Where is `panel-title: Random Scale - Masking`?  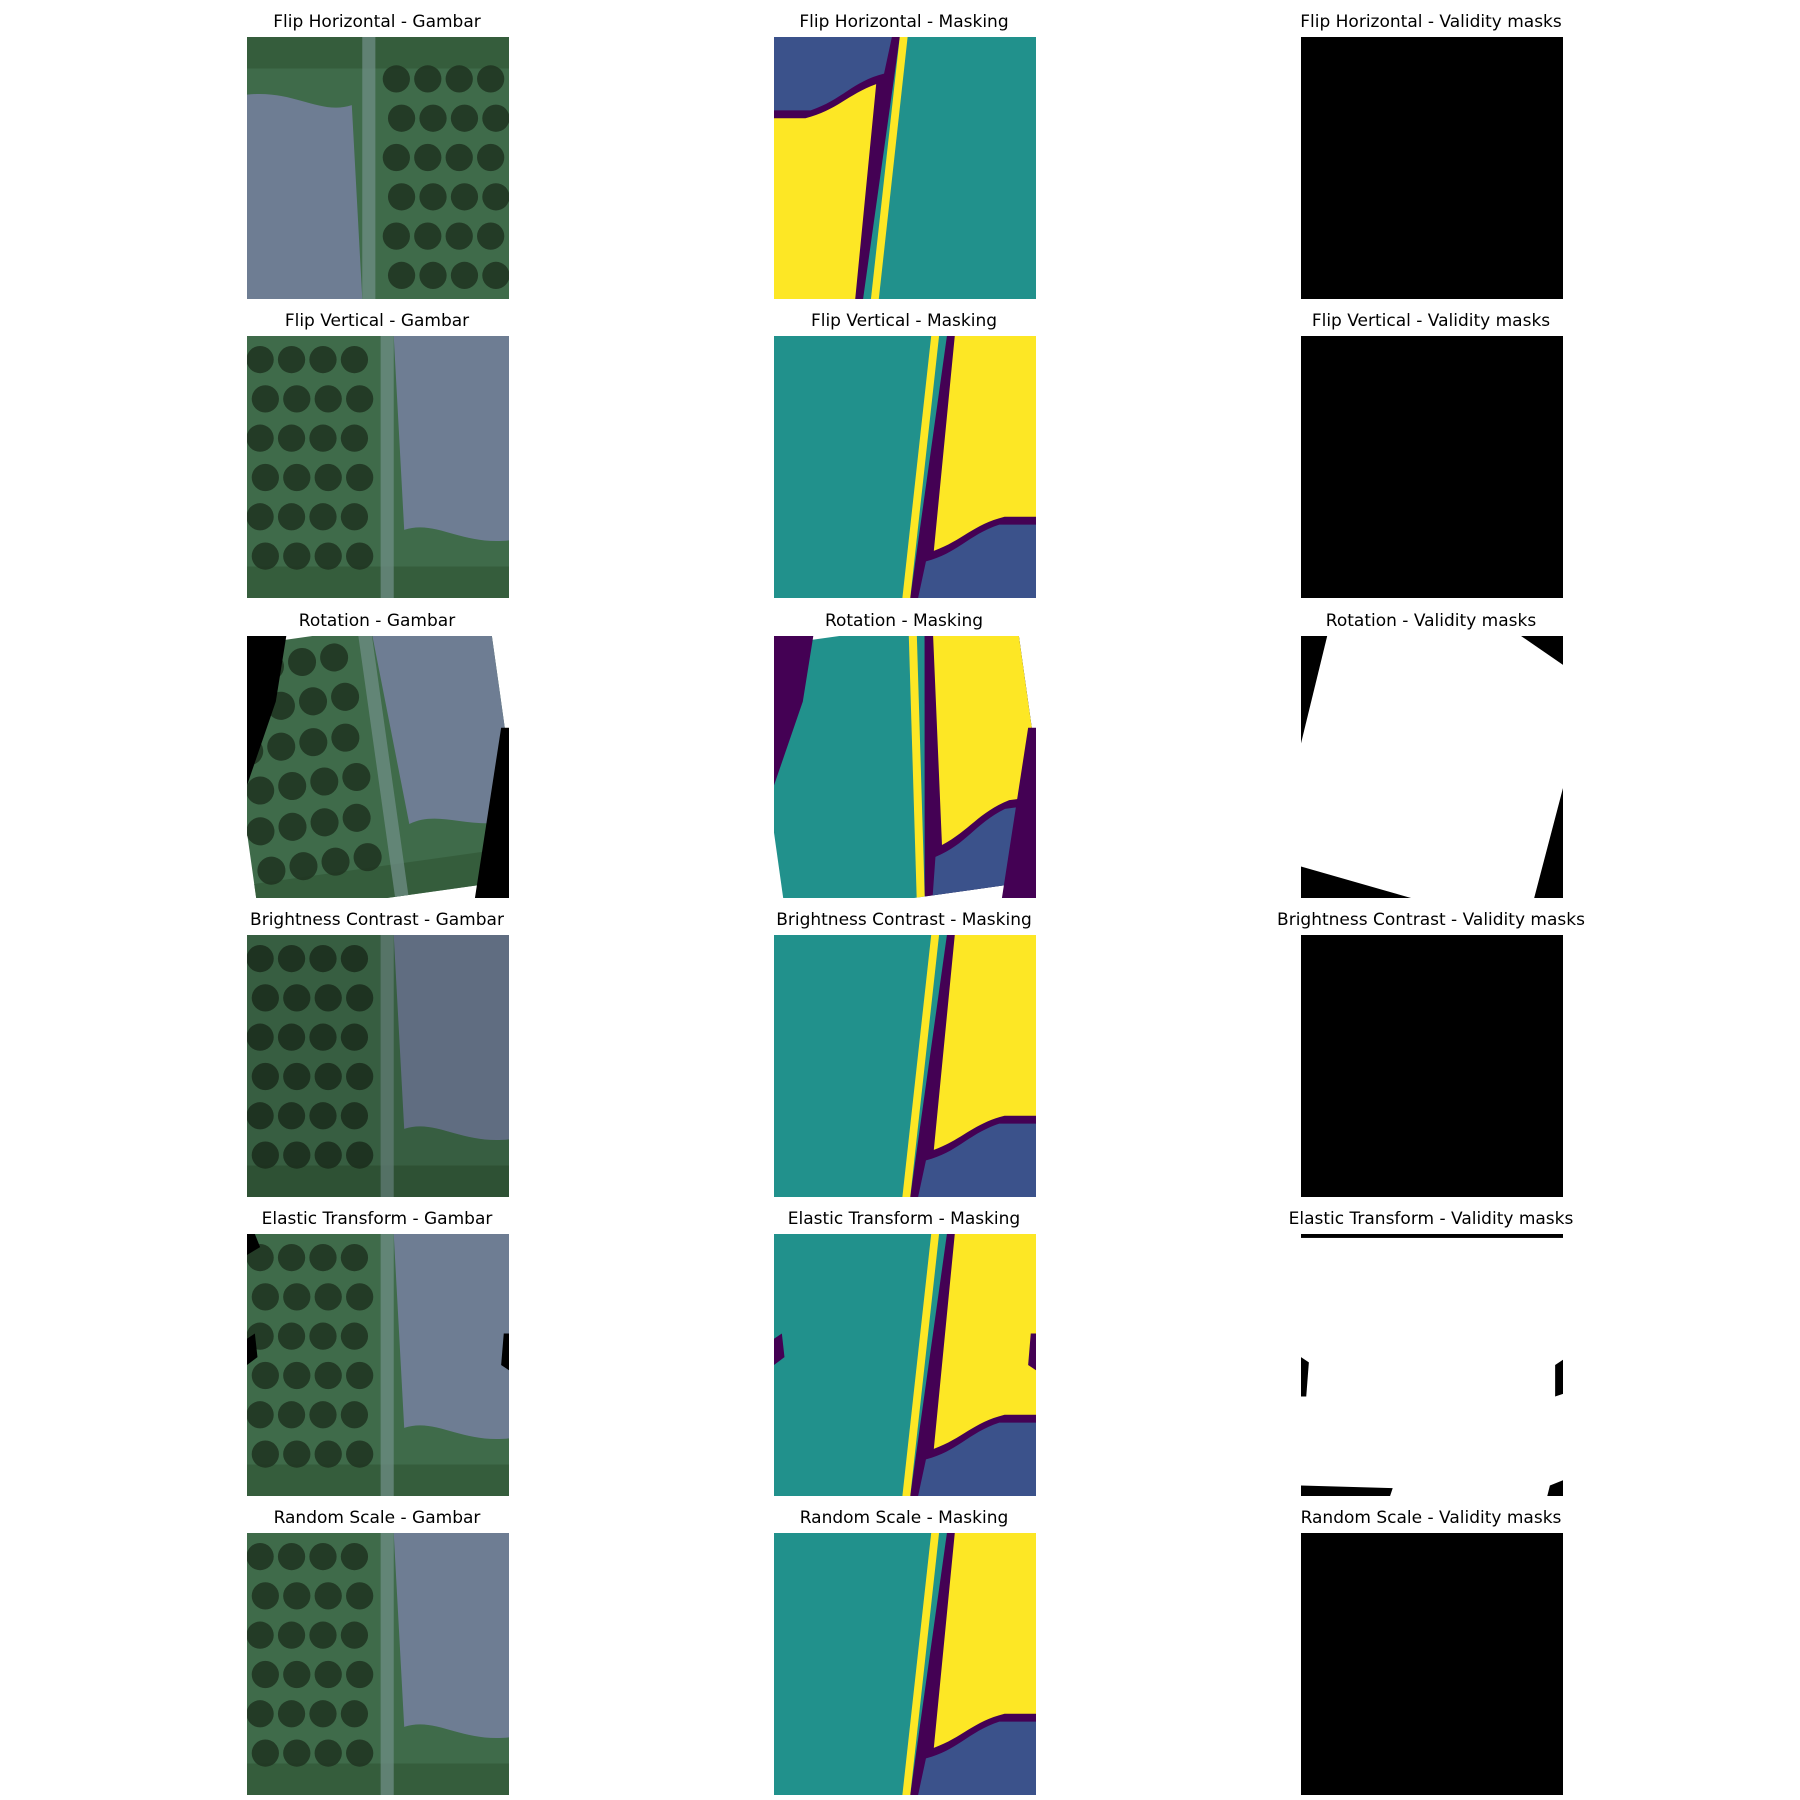 panel-title: Random Scale - Masking is located at coordinates (904, 1518).